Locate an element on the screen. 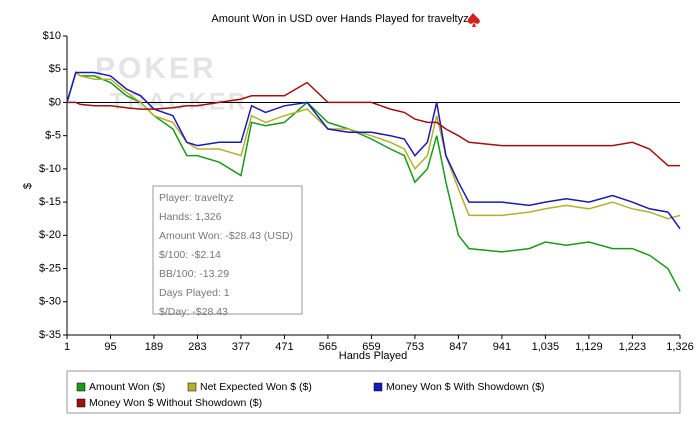 Image resolution: width=700 pixels, height=429 pixels. y-tick-label: $-20 is located at coordinates (50, 235).